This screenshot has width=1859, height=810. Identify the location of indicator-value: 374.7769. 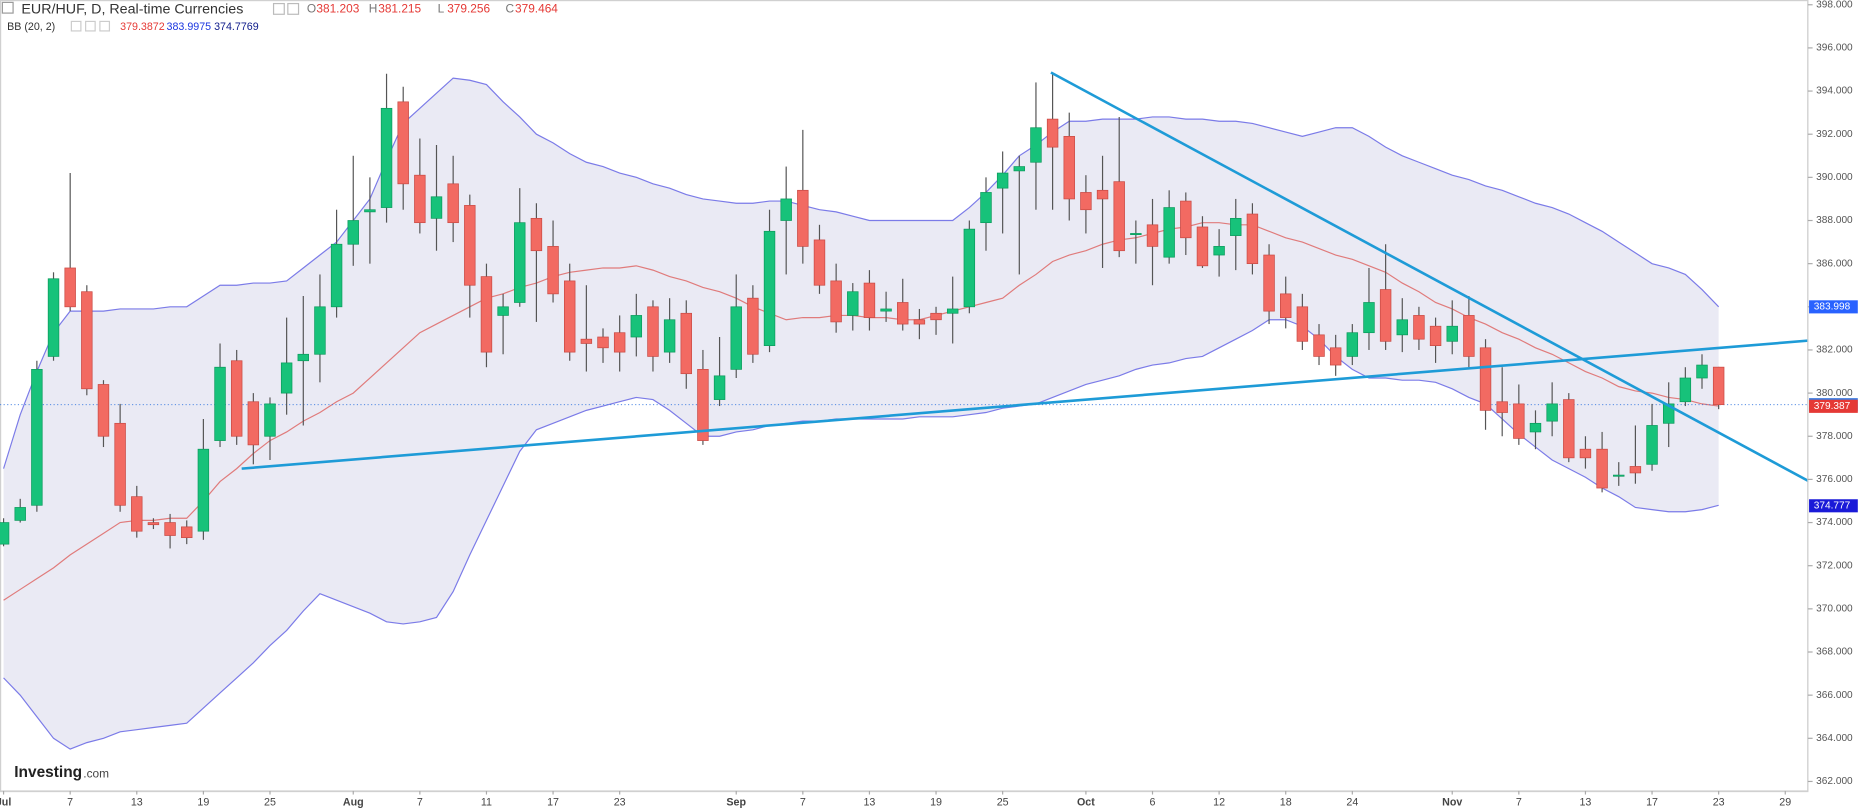
(236, 27).